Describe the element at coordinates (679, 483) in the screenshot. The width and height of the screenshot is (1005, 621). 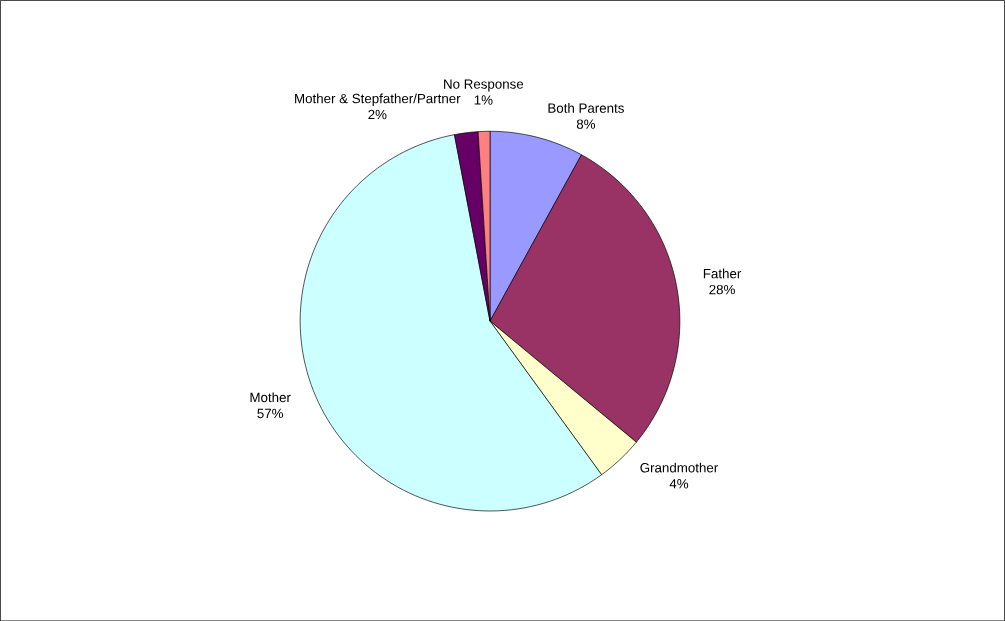
I see `data-label: 4%` at that location.